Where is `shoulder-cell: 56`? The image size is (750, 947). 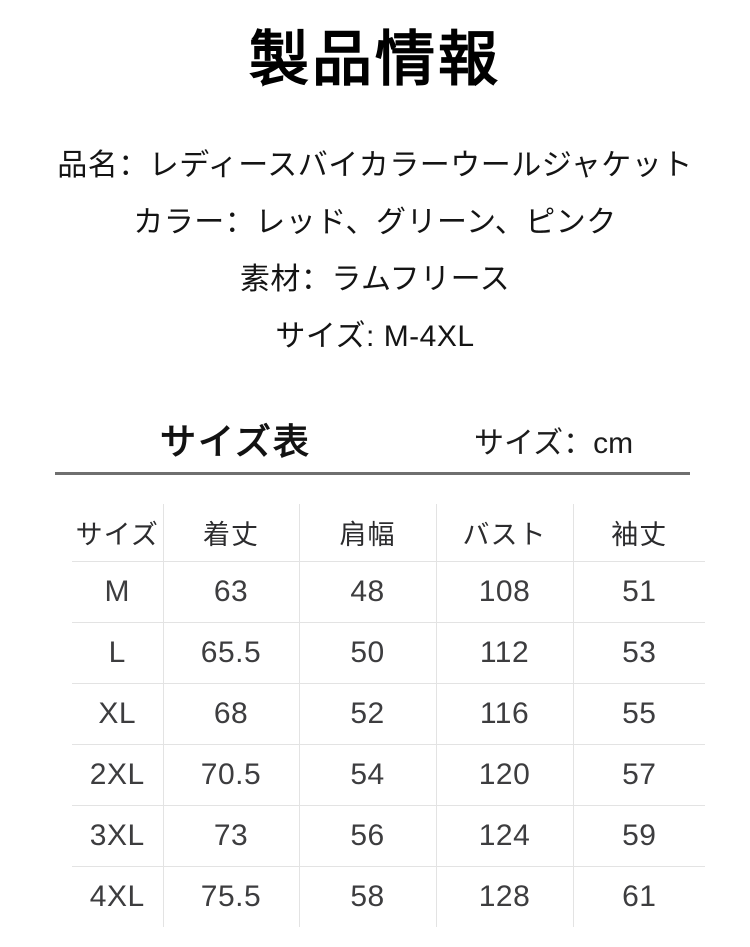
shoulder-cell: 56 is located at coordinates (368, 836).